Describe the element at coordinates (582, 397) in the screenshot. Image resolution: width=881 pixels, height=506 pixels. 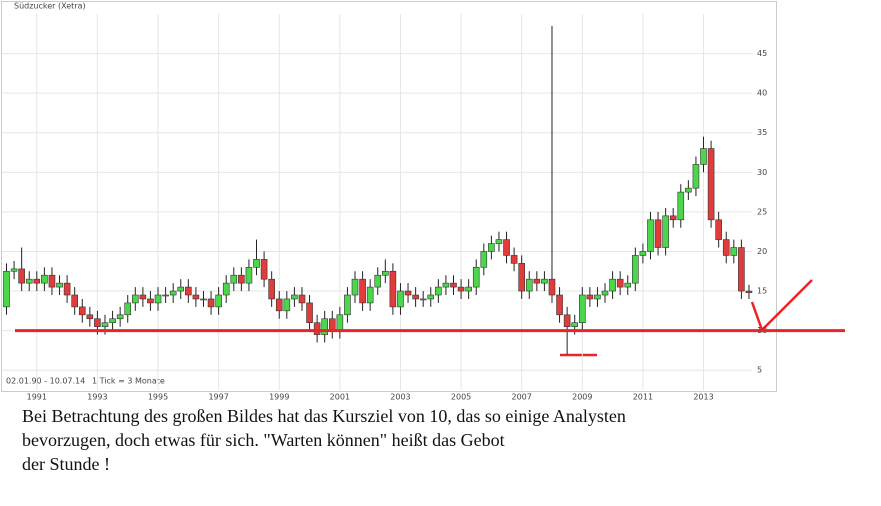
I see `x-tick-label: 2009` at that location.